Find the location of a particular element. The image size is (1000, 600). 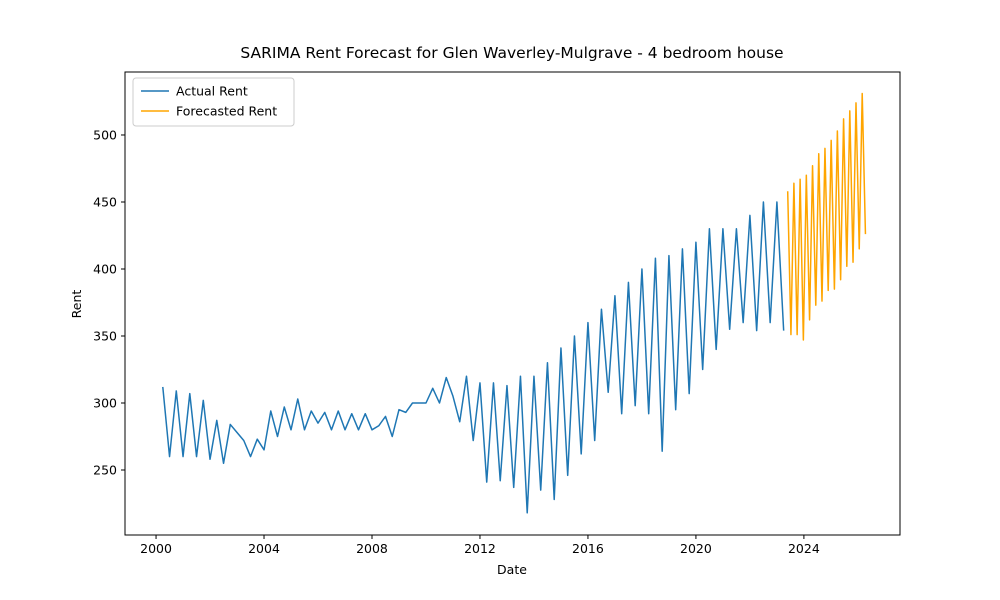

x-tick-label: 2024 is located at coordinates (804, 548).